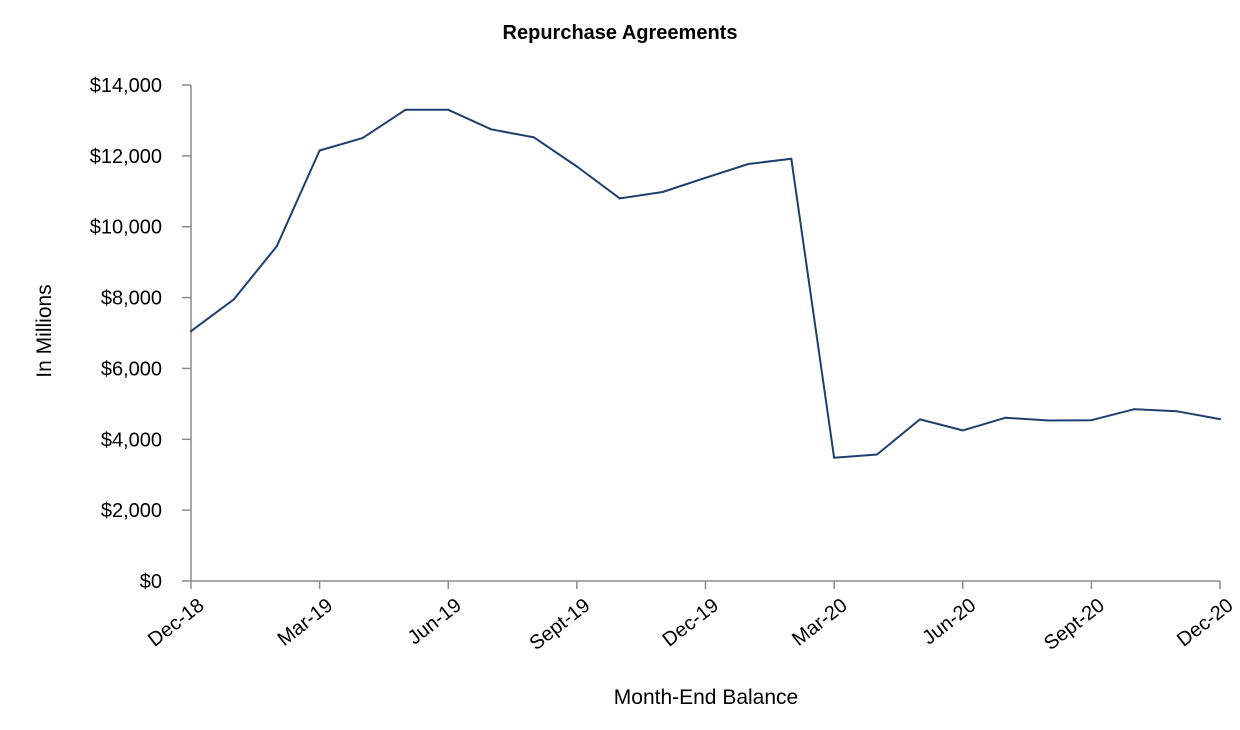  I want to click on x-tick-label: Sept-20, so click(1074, 624).